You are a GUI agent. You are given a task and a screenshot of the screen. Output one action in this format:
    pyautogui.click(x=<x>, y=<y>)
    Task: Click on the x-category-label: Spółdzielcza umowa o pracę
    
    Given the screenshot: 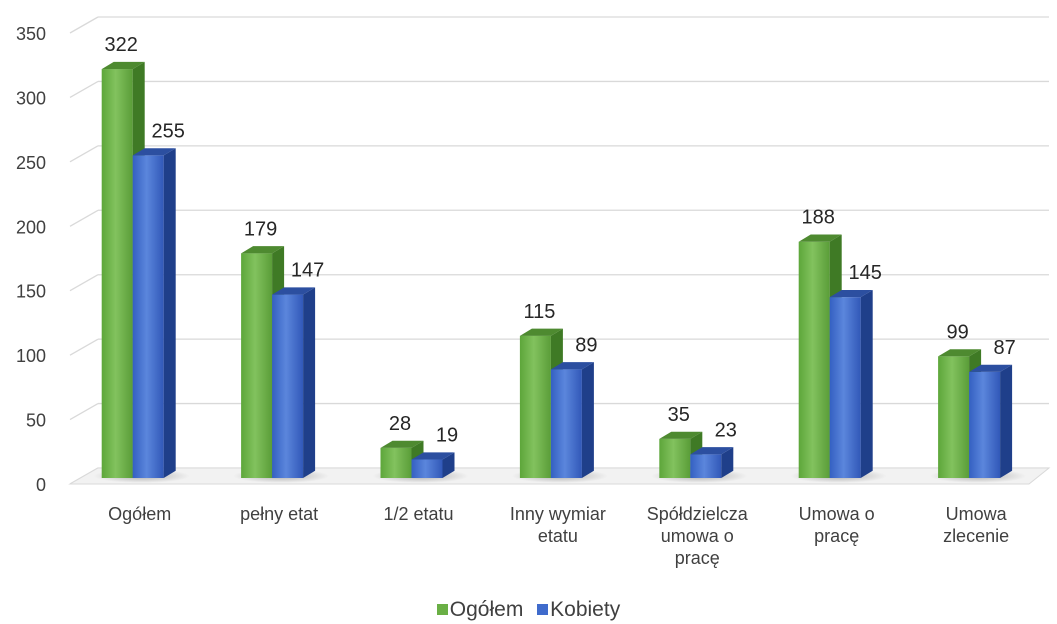 What is the action you would take?
    pyautogui.click(x=698, y=536)
    